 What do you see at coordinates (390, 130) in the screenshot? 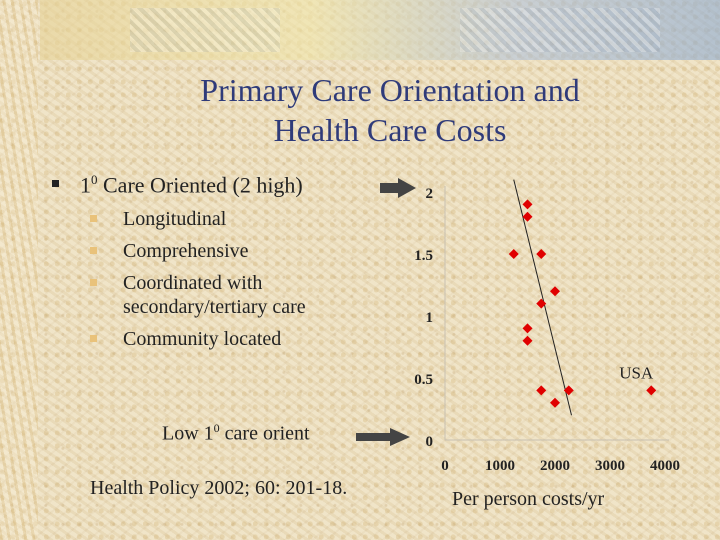
I see `title-line-2: Health Care Costs` at bounding box center [390, 130].